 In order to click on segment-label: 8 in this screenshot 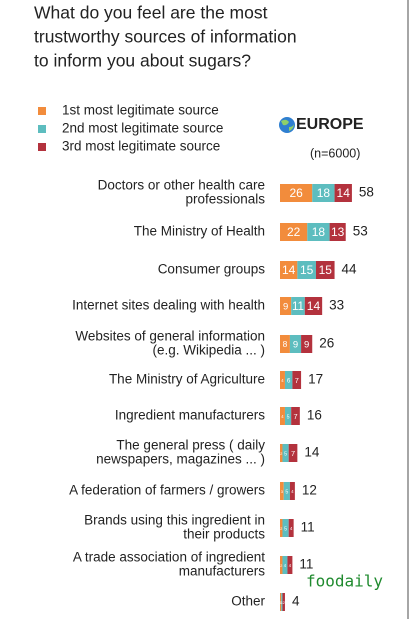, I will do `click(285, 344)`.